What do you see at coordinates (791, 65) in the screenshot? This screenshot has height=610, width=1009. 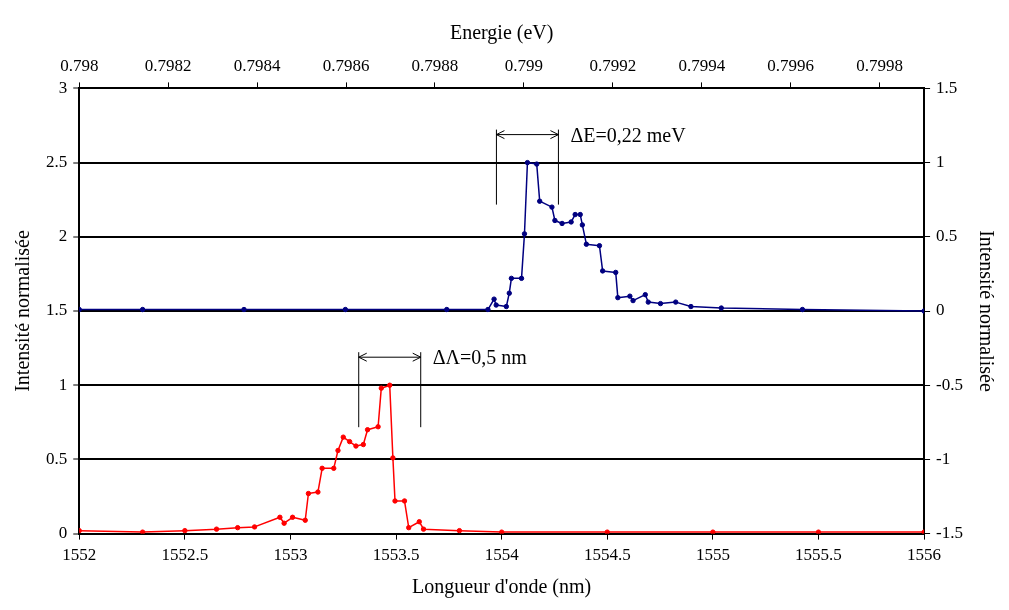 I see `x2-tick-label: 0.7996` at bounding box center [791, 65].